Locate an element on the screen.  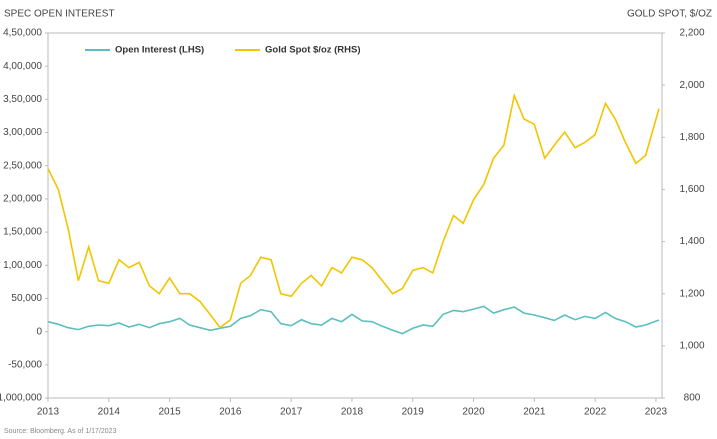
y-tick-label: 4,50,000 is located at coordinates (22, 33).